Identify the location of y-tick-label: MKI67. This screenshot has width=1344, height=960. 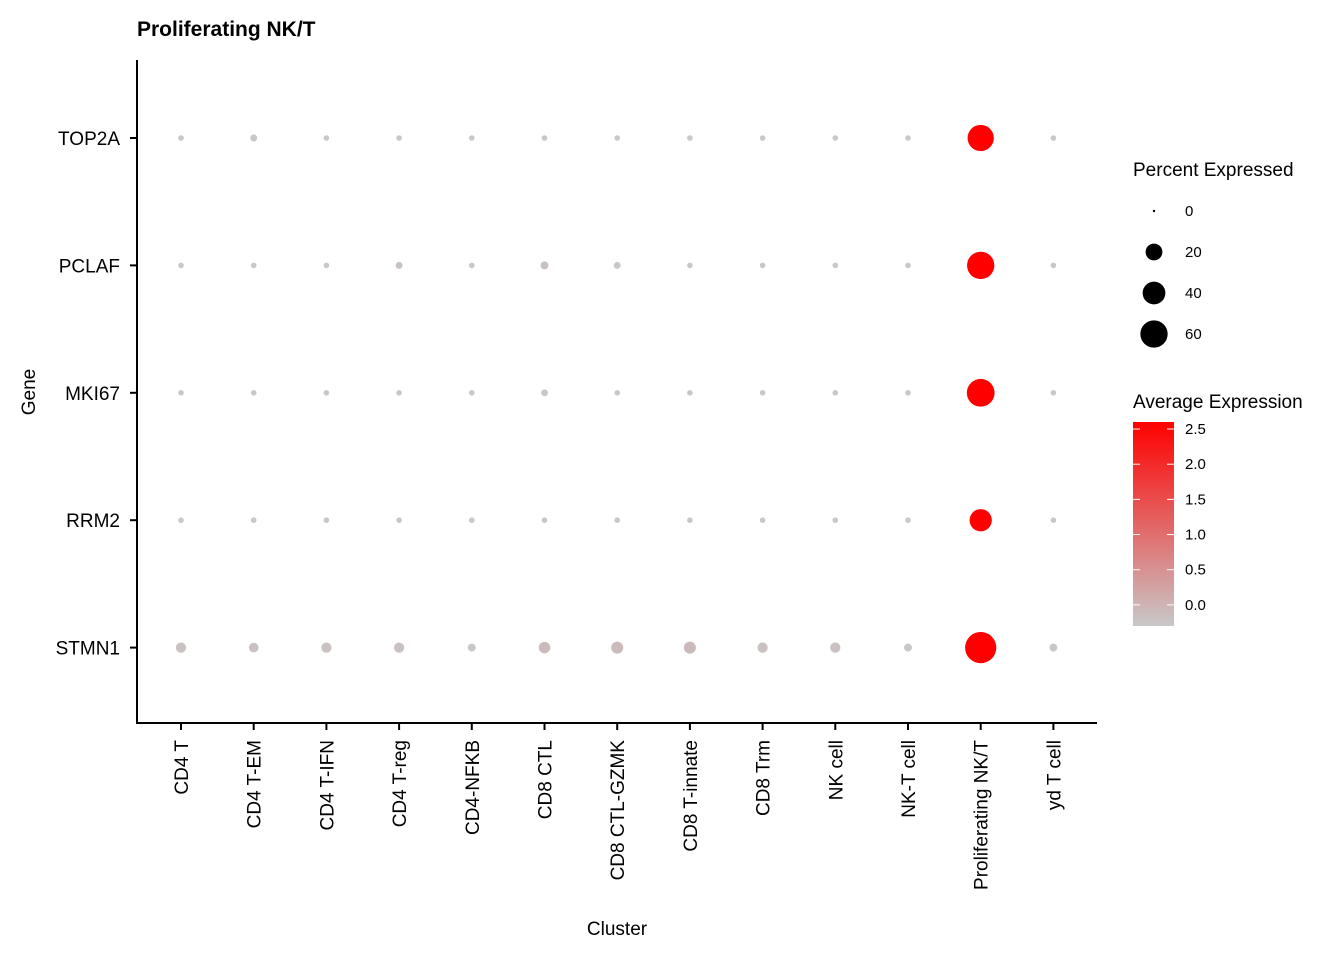
(92, 394).